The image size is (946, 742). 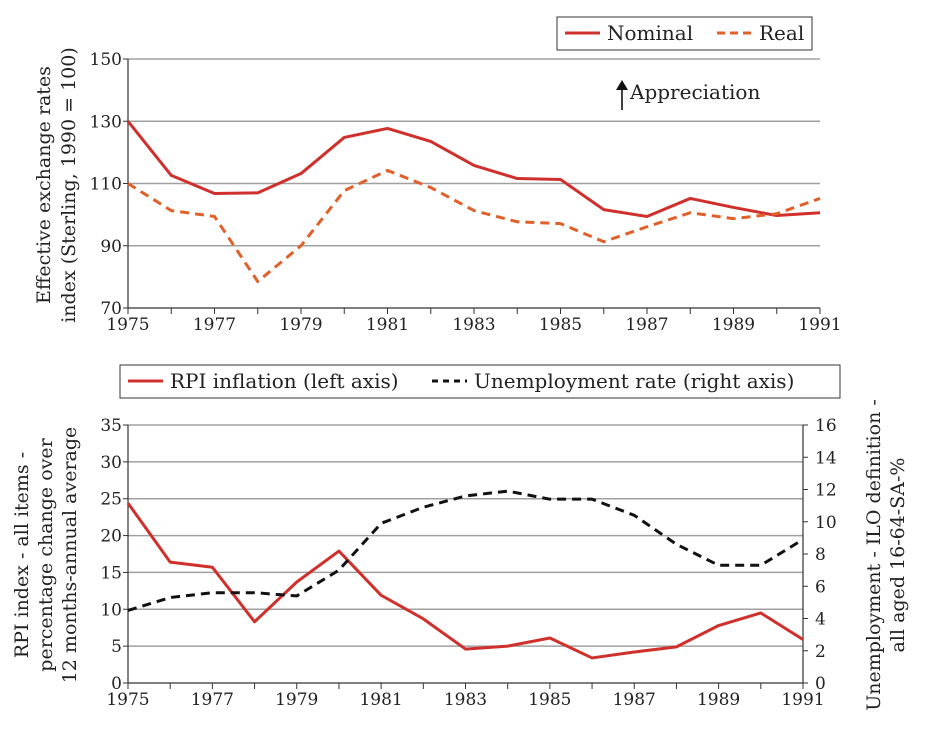 I want to click on y-tick-label-right: 6, so click(x=820, y=587).